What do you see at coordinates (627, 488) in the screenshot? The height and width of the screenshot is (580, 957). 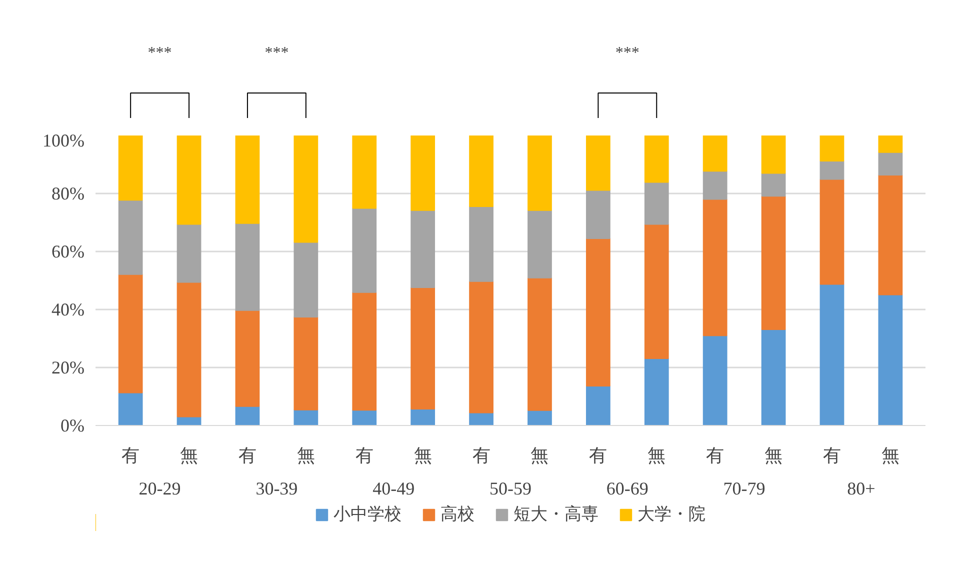 I see `text: 60-69` at bounding box center [627, 488].